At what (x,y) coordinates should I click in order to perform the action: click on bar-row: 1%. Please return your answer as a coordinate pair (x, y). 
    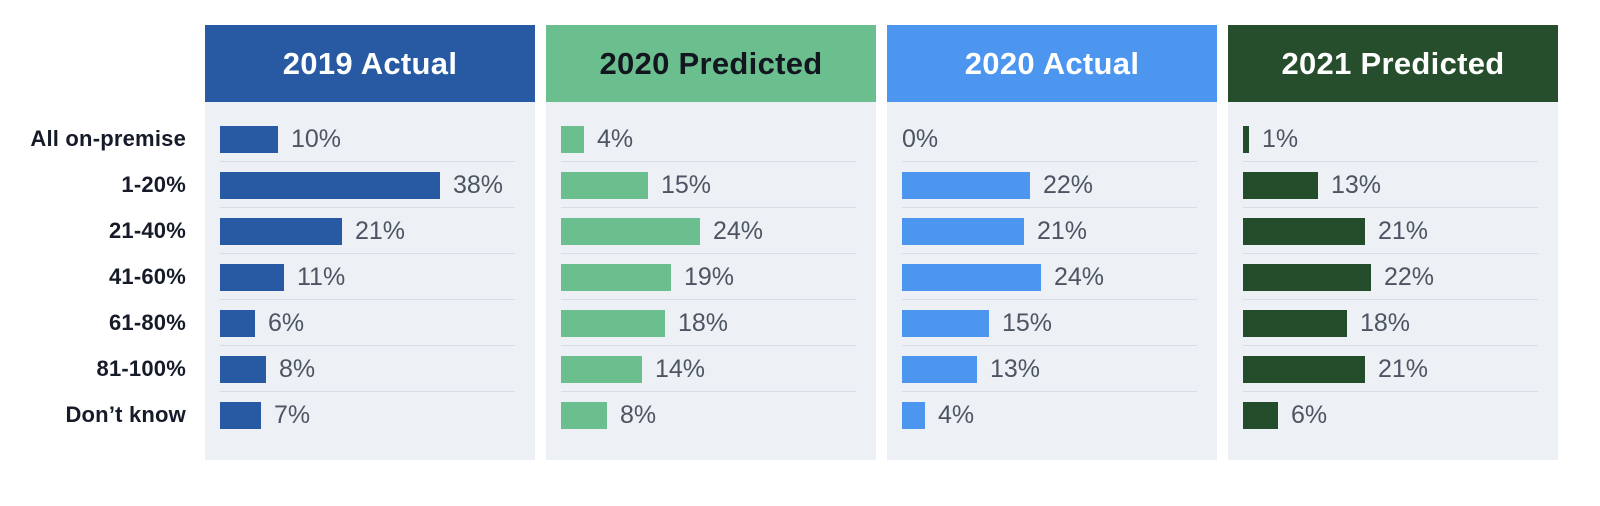
    Looking at the image, I should click on (1390, 139).